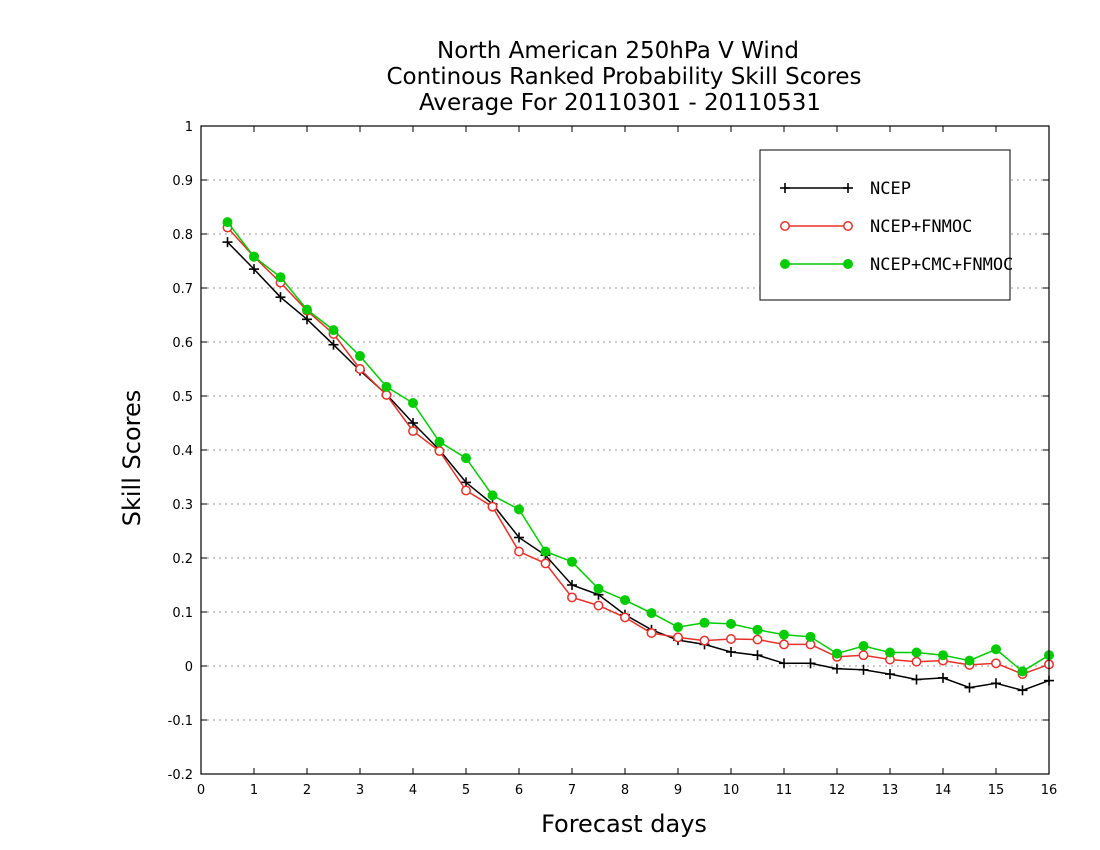 Image resolution: width=1100 pixels, height=850 pixels. Describe the element at coordinates (624, 824) in the screenshot. I see `x-axis-label: Forecast days` at that location.